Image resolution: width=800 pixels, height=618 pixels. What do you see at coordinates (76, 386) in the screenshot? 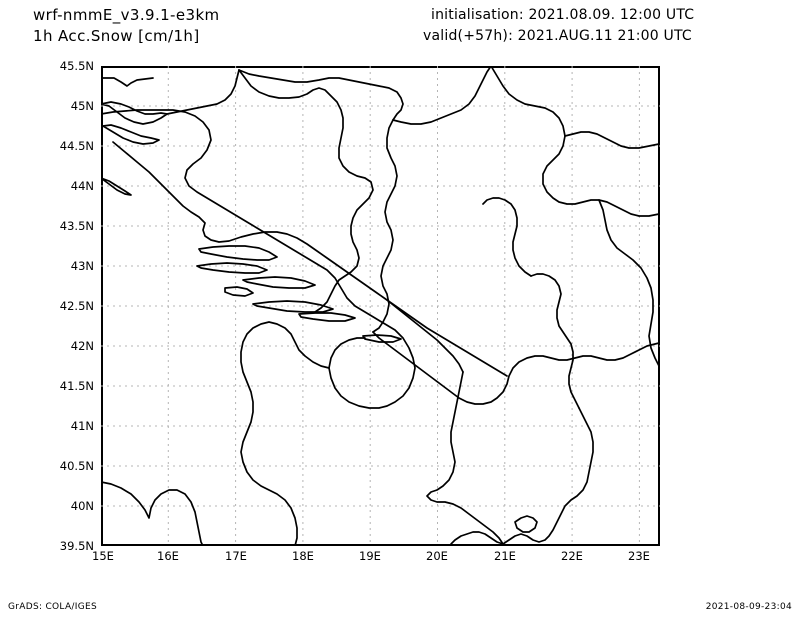
I see `y-tick-label-41-5n: 41.5N` at bounding box center [76, 386].